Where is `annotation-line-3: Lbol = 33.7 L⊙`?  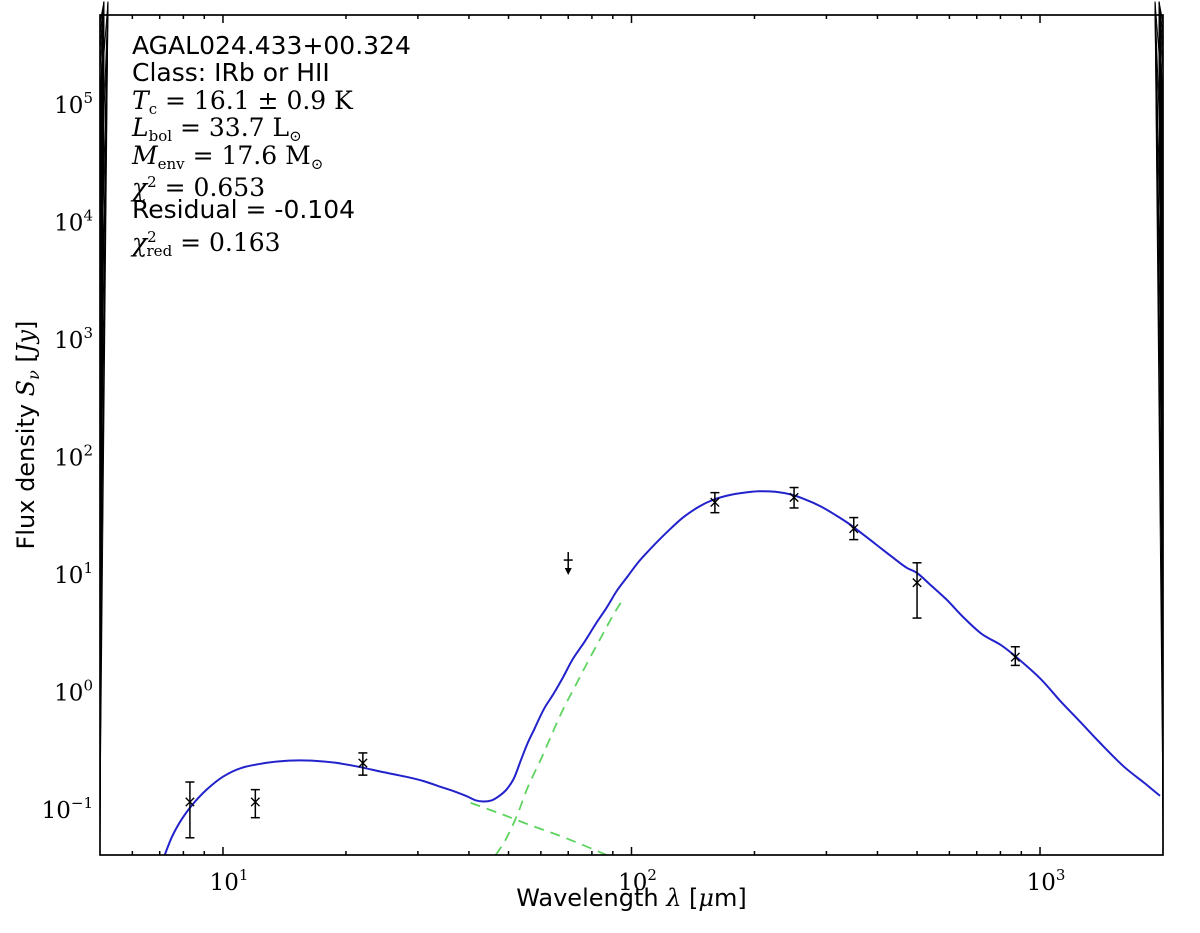
annotation-line-3: Lbol = 33.7 L⊙ is located at coordinates (217, 129).